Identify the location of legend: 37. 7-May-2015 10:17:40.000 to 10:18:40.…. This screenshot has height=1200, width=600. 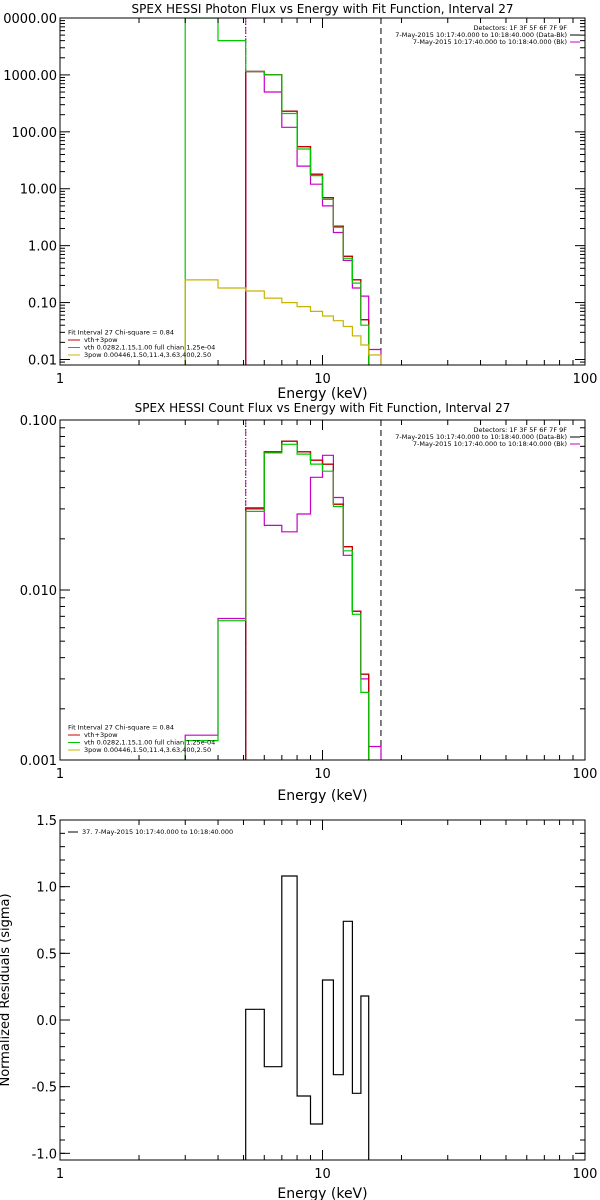
(150, 832).